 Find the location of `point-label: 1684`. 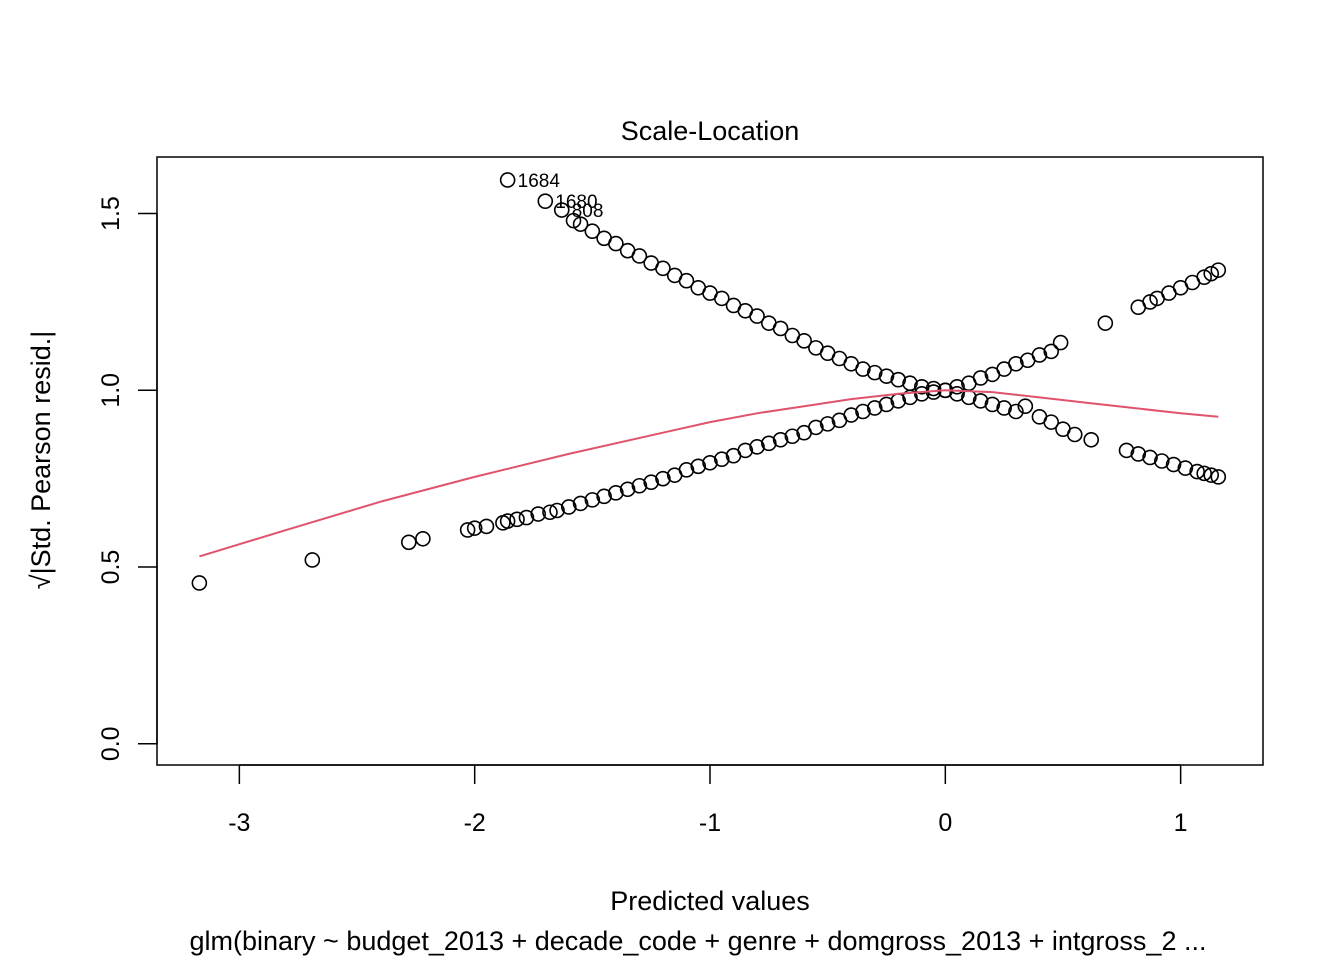

point-label: 1684 is located at coordinates (539, 181).